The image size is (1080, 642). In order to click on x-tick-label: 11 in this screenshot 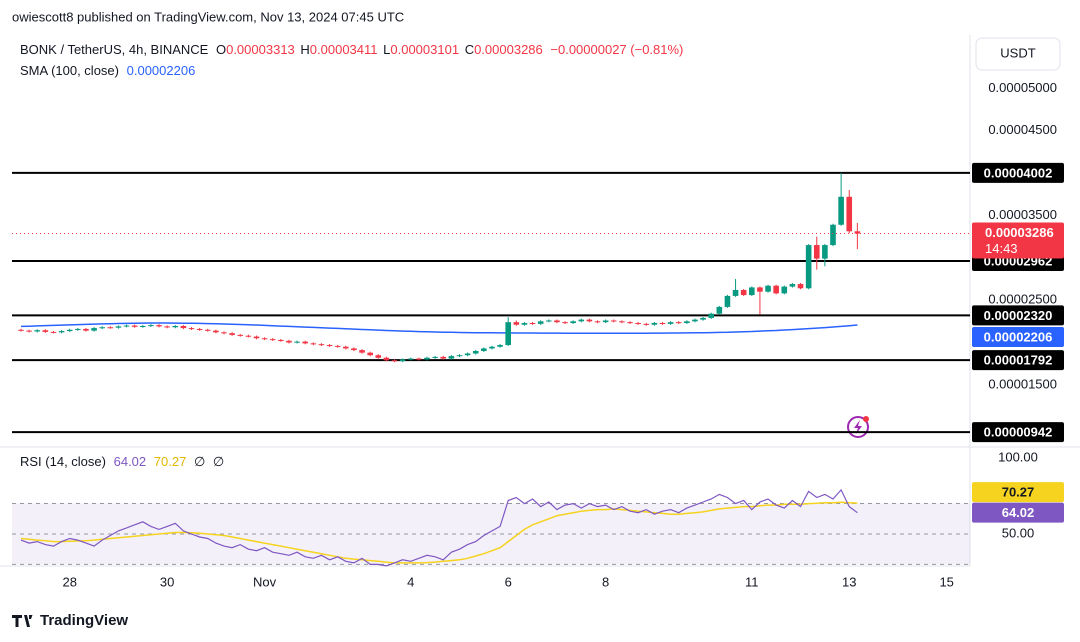, I will do `click(752, 581)`.